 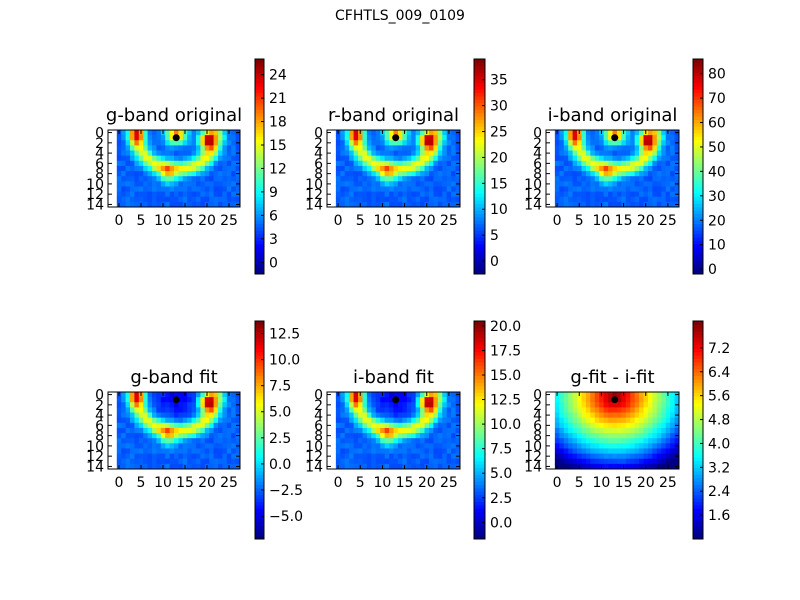 What do you see at coordinates (185, 221) in the screenshot?
I see `x-tick-label: 15` at bounding box center [185, 221].